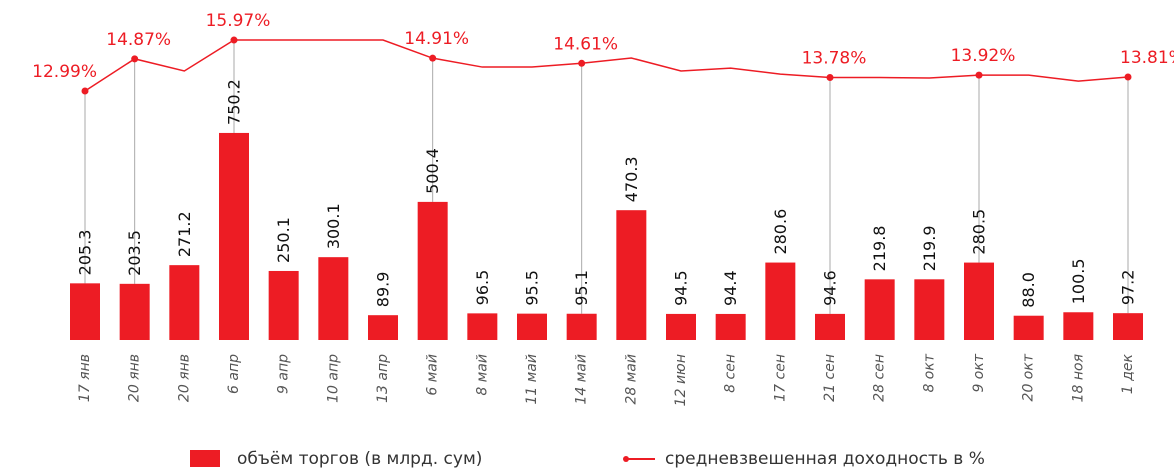 This screenshot has width=1174, height=472. Describe the element at coordinates (85, 378) in the screenshot. I see `x-tick-label: 17 янв` at that location.